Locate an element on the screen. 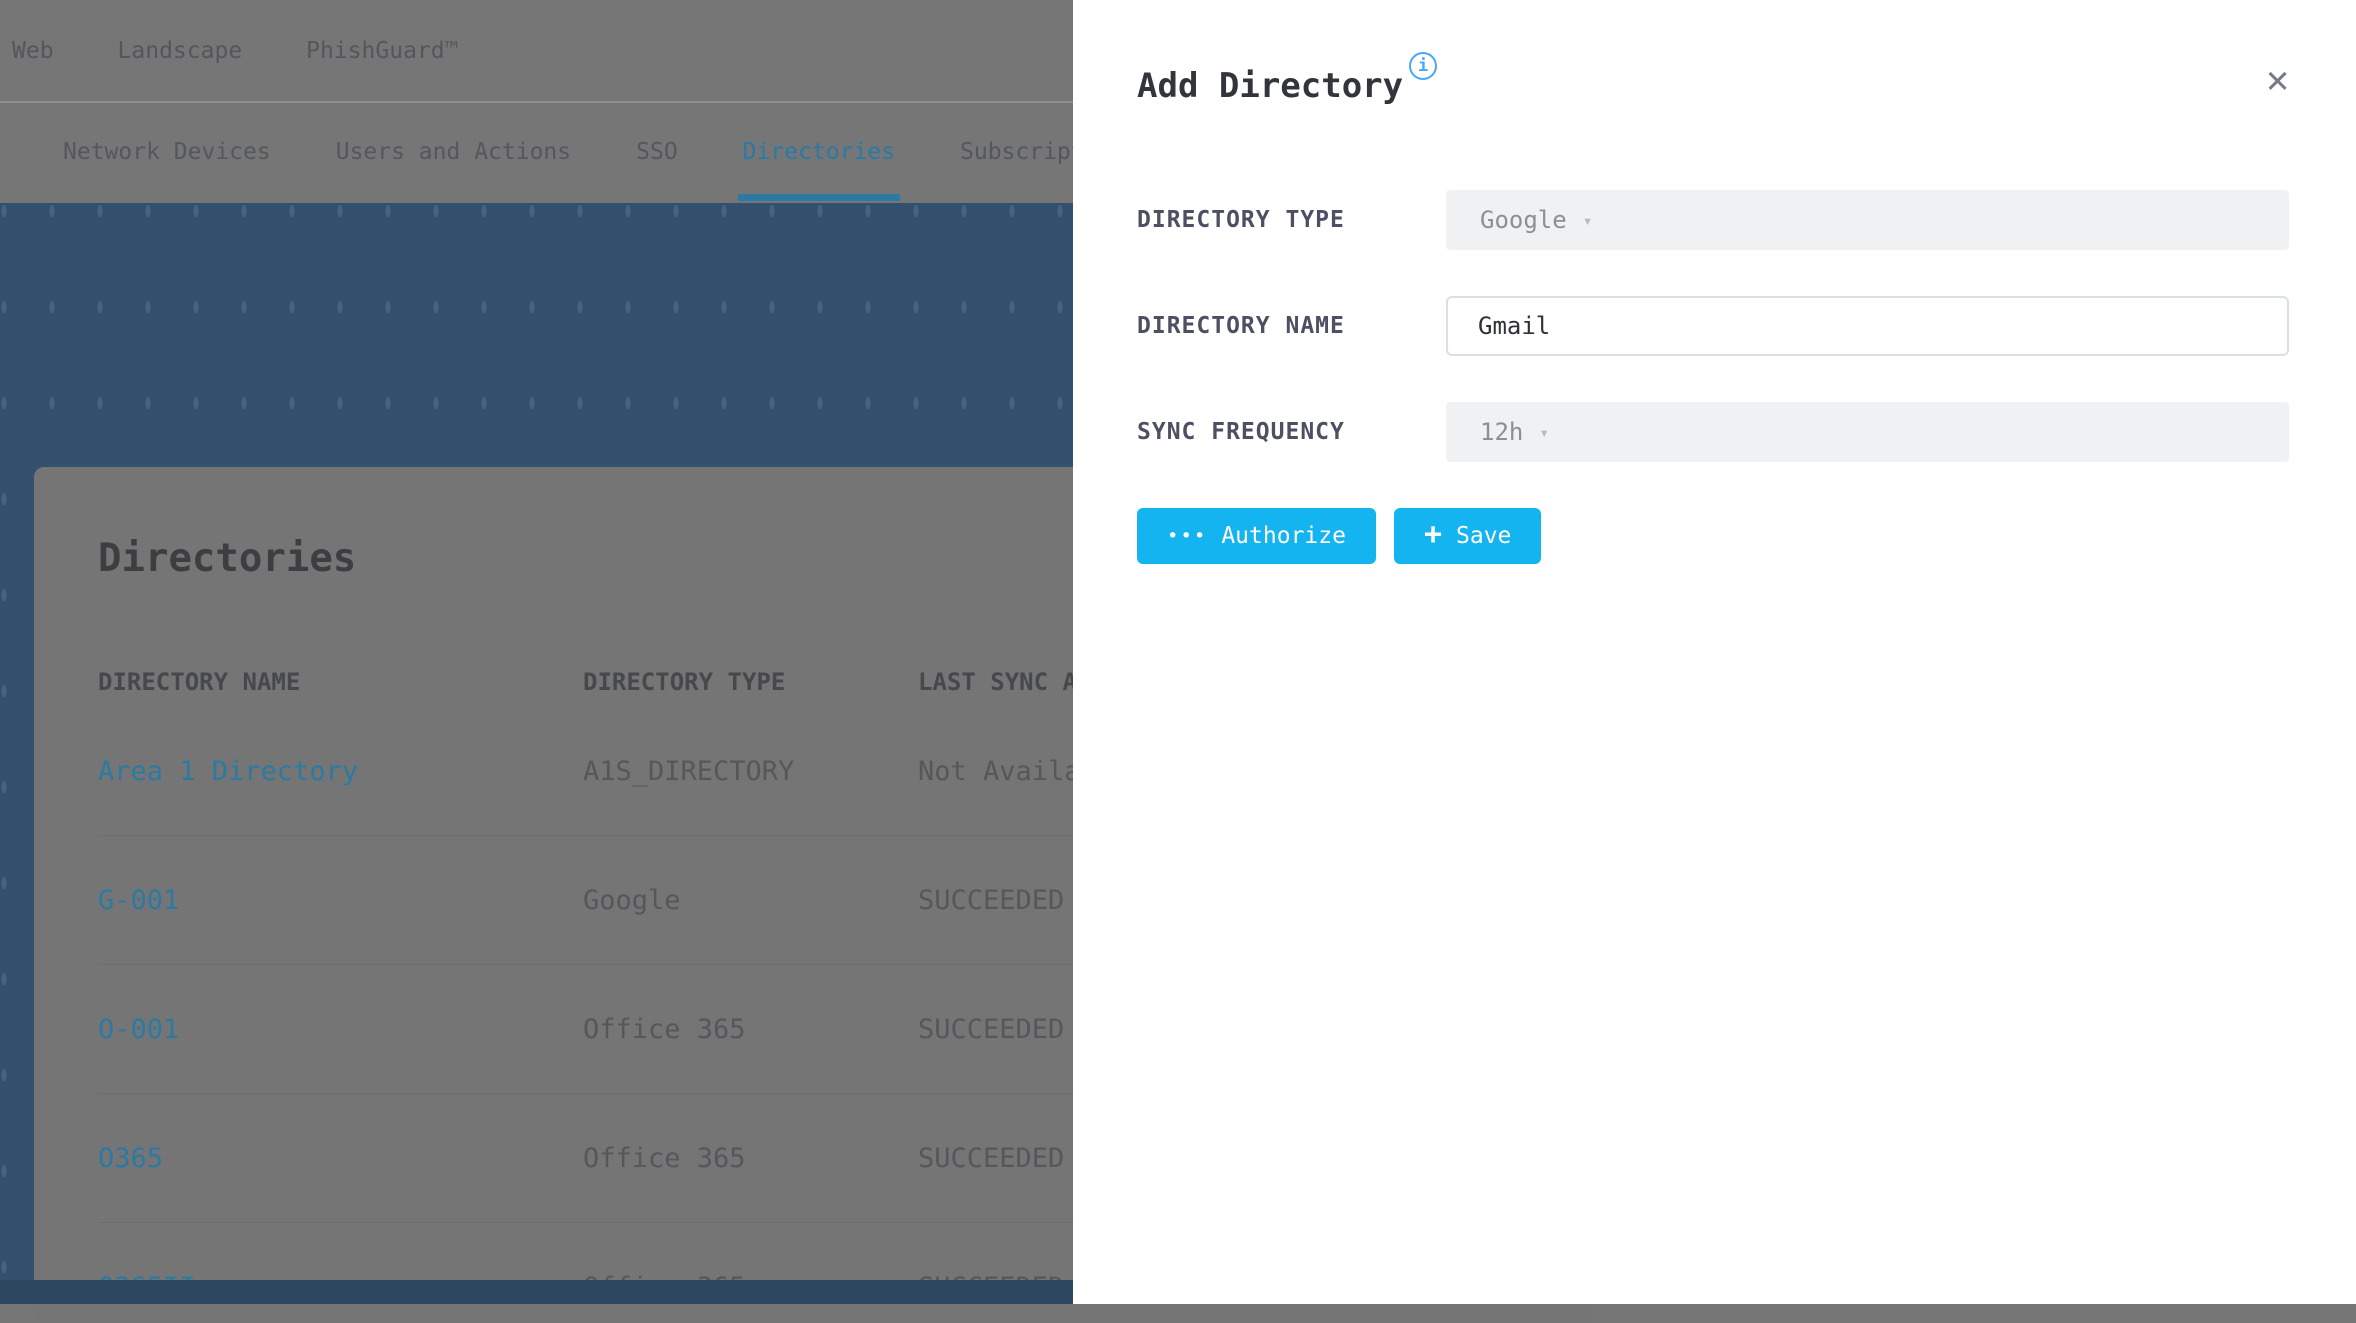  tab-directories: Directories is located at coordinates (819, 152).